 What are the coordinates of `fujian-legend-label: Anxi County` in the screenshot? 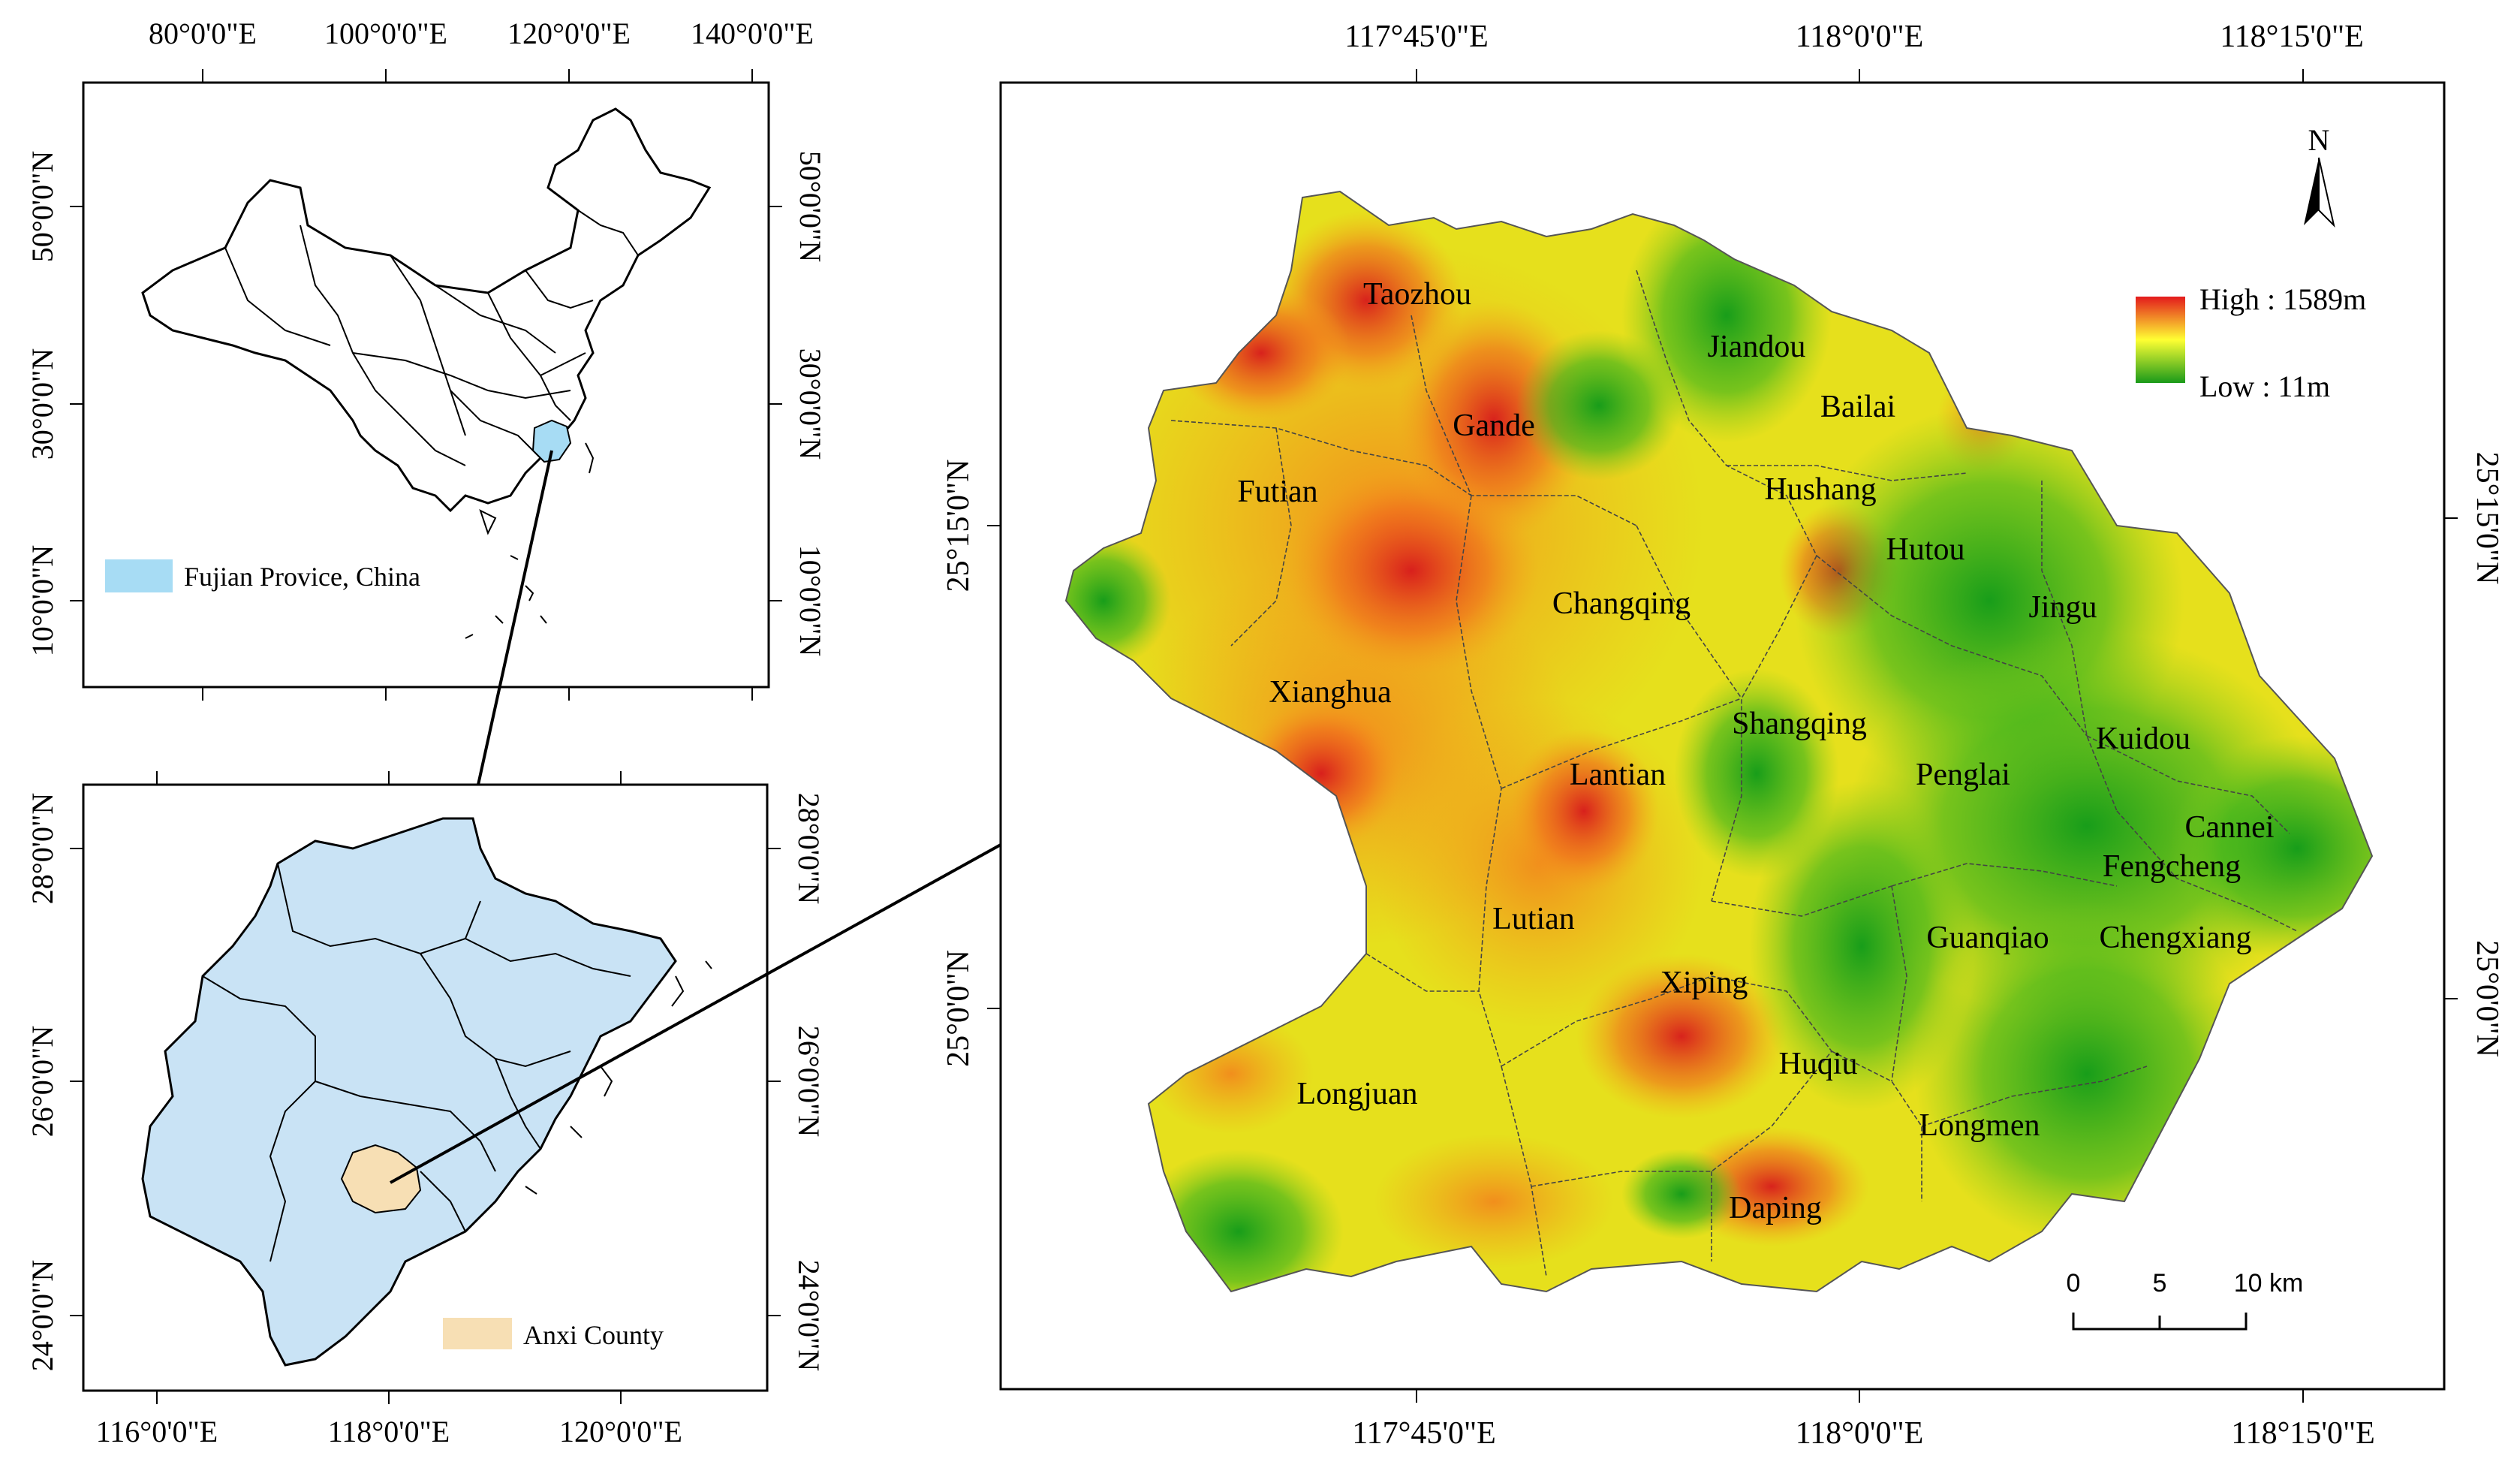 It's located at (593, 1335).